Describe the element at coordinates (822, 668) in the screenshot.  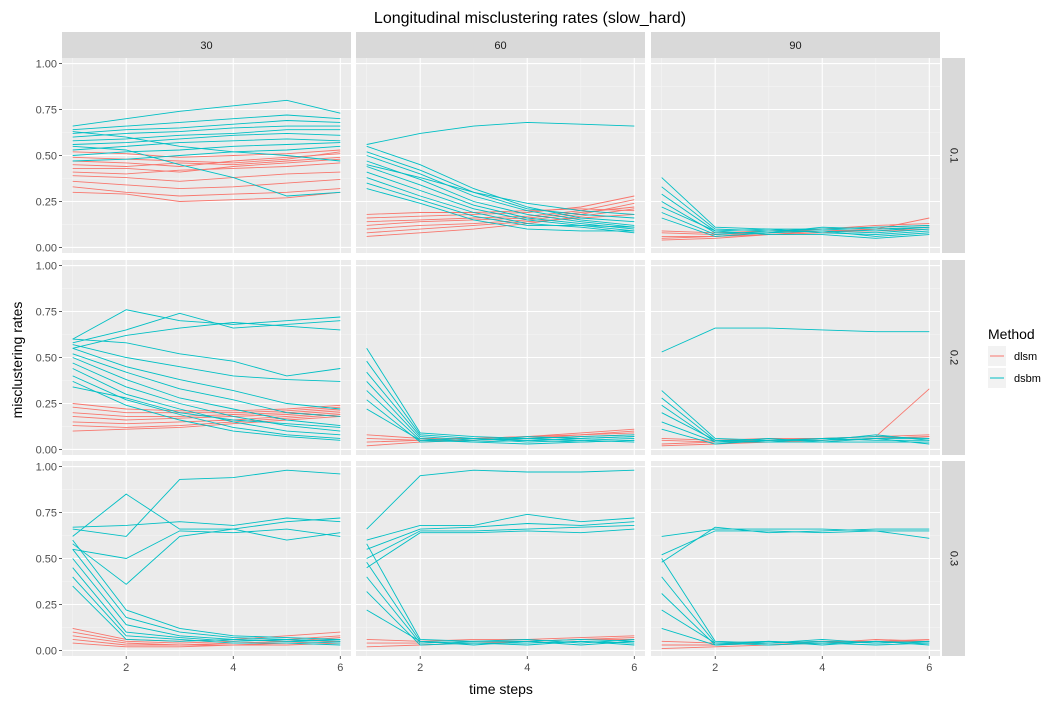
I see `x-tick-label: 4` at that location.